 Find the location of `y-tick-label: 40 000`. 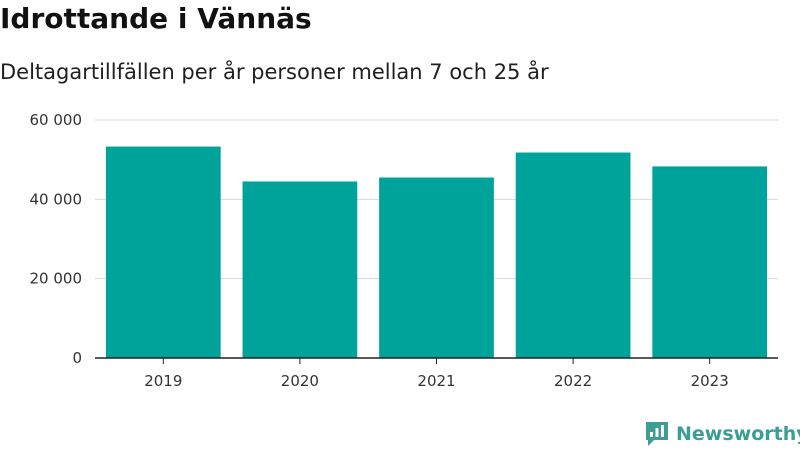

y-tick-label: 40 000 is located at coordinates (56, 199).